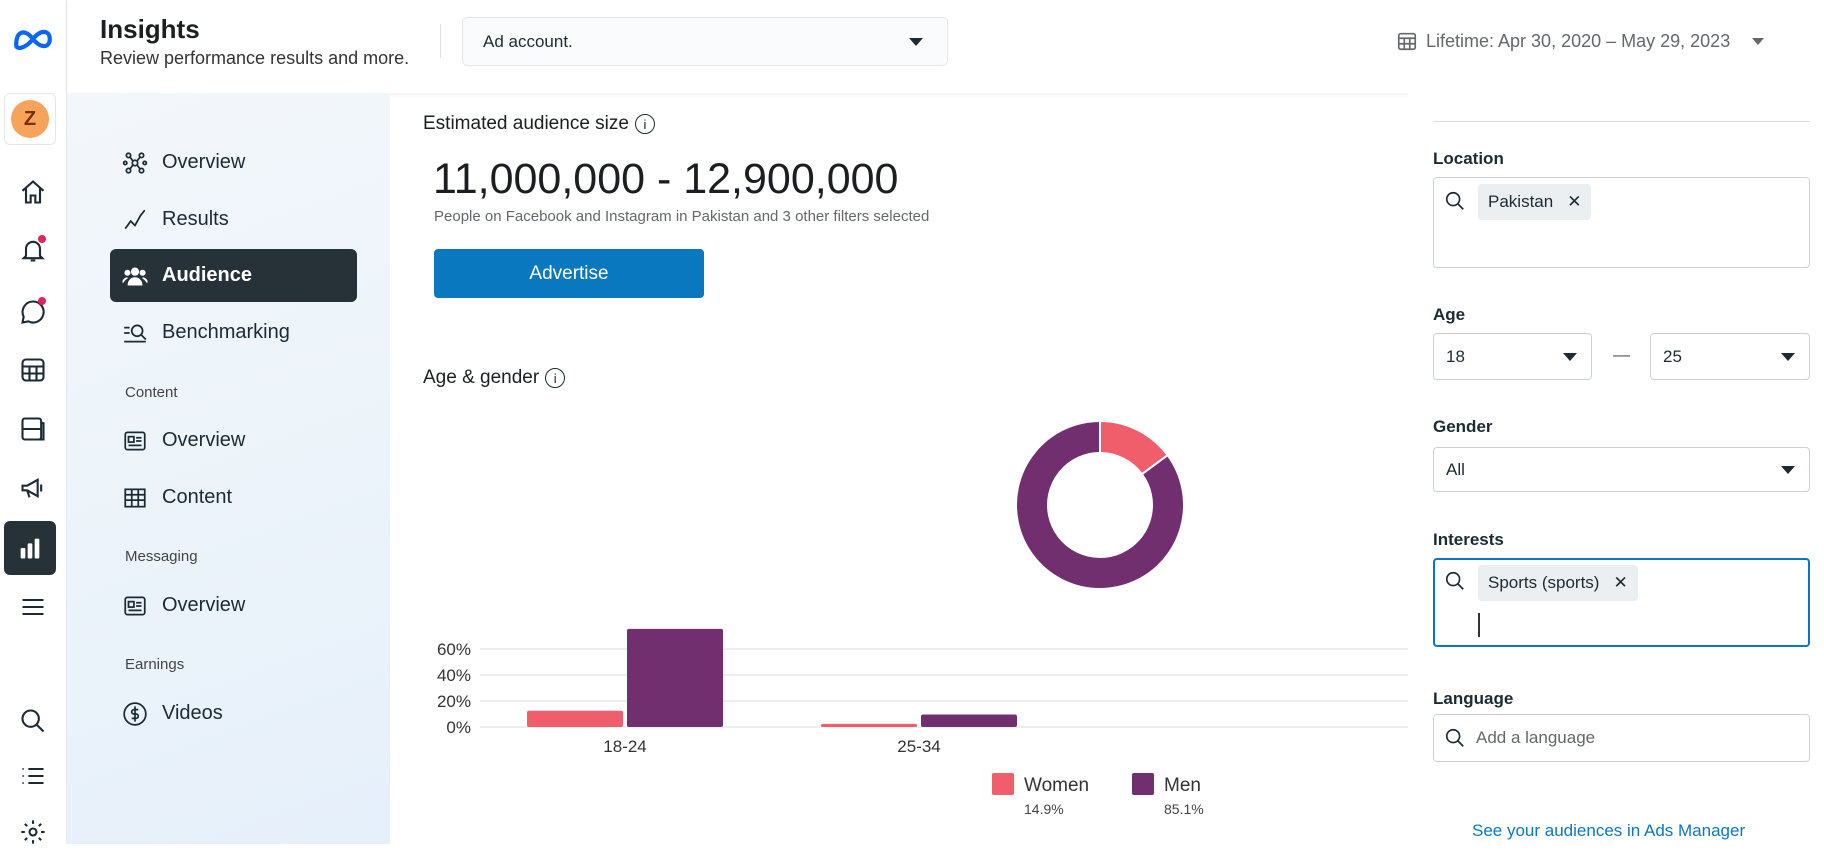 The width and height of the screenshot is (1824, 855). I want to click on calendar-icon, so click(1407, 41).